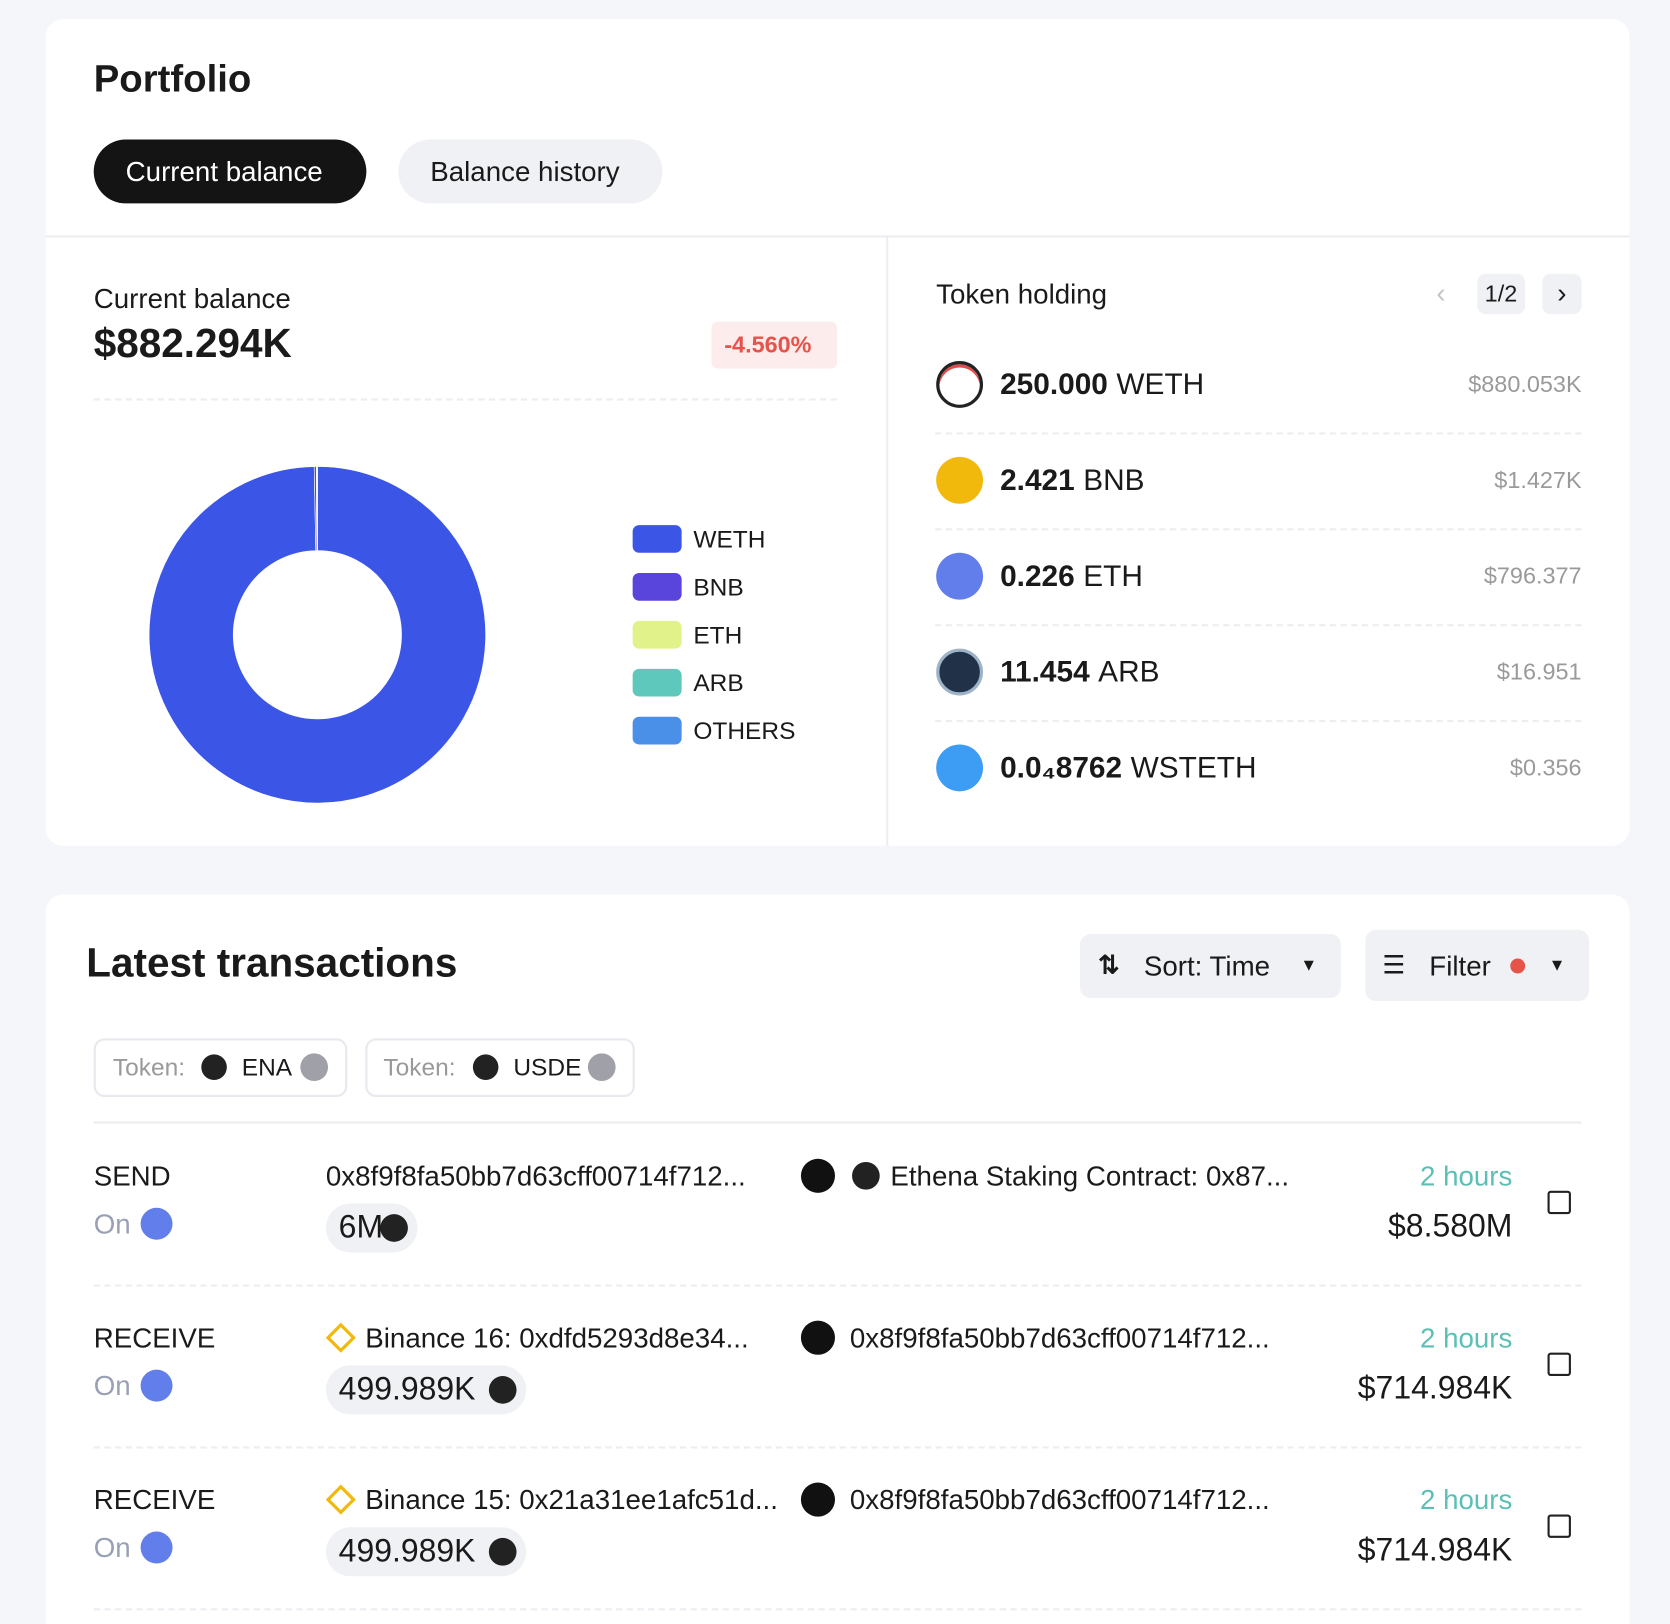 This screenshot has width=1670, height=1624. I want to click on legend-label: WETH, so click(729, 538).